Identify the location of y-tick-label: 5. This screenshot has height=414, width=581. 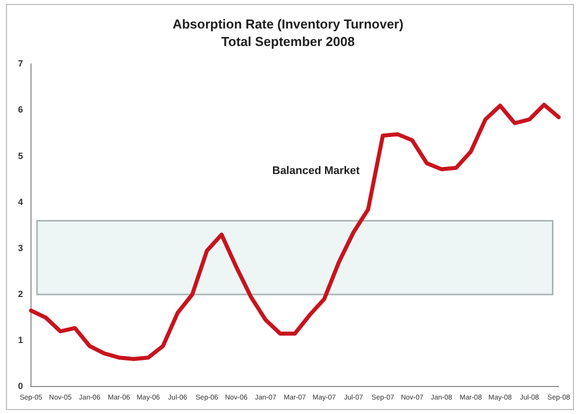
(21, 155).